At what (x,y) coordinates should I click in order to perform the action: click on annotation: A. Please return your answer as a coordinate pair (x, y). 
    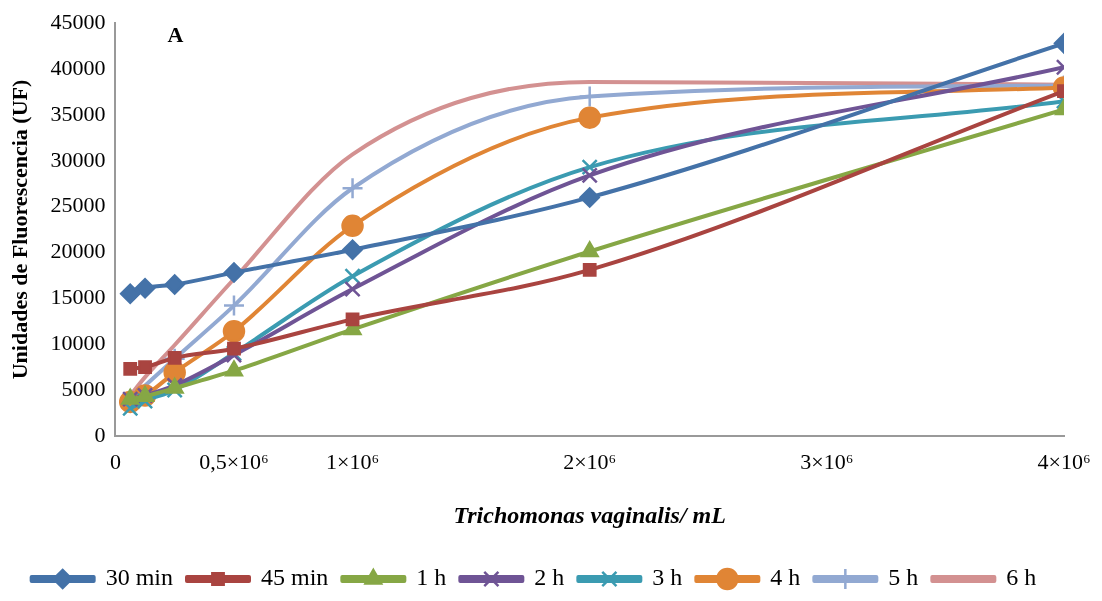
    Looking at the image, I should click on (175, 34).